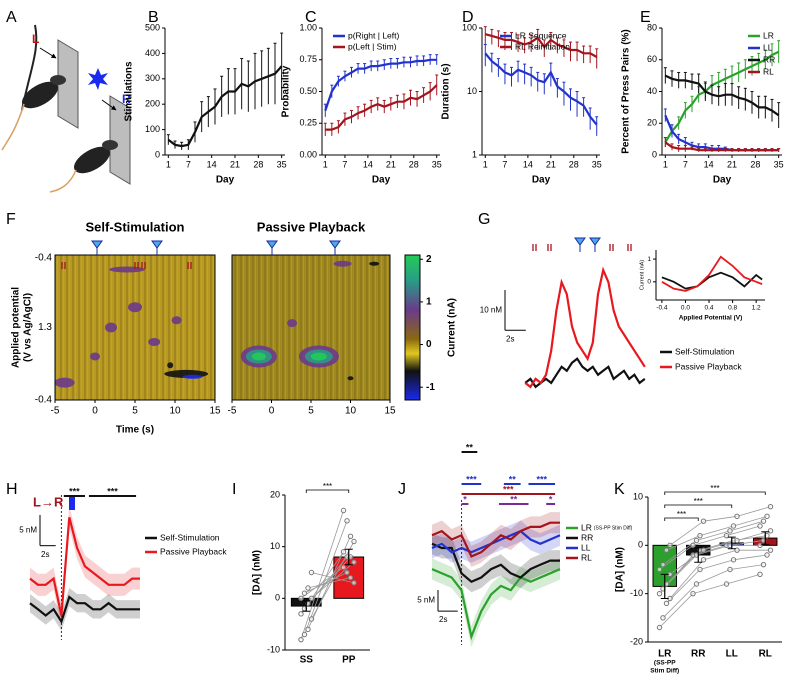 The image size is (800, 676). I want to click on y-tick-label: -10, so click(636, 593).